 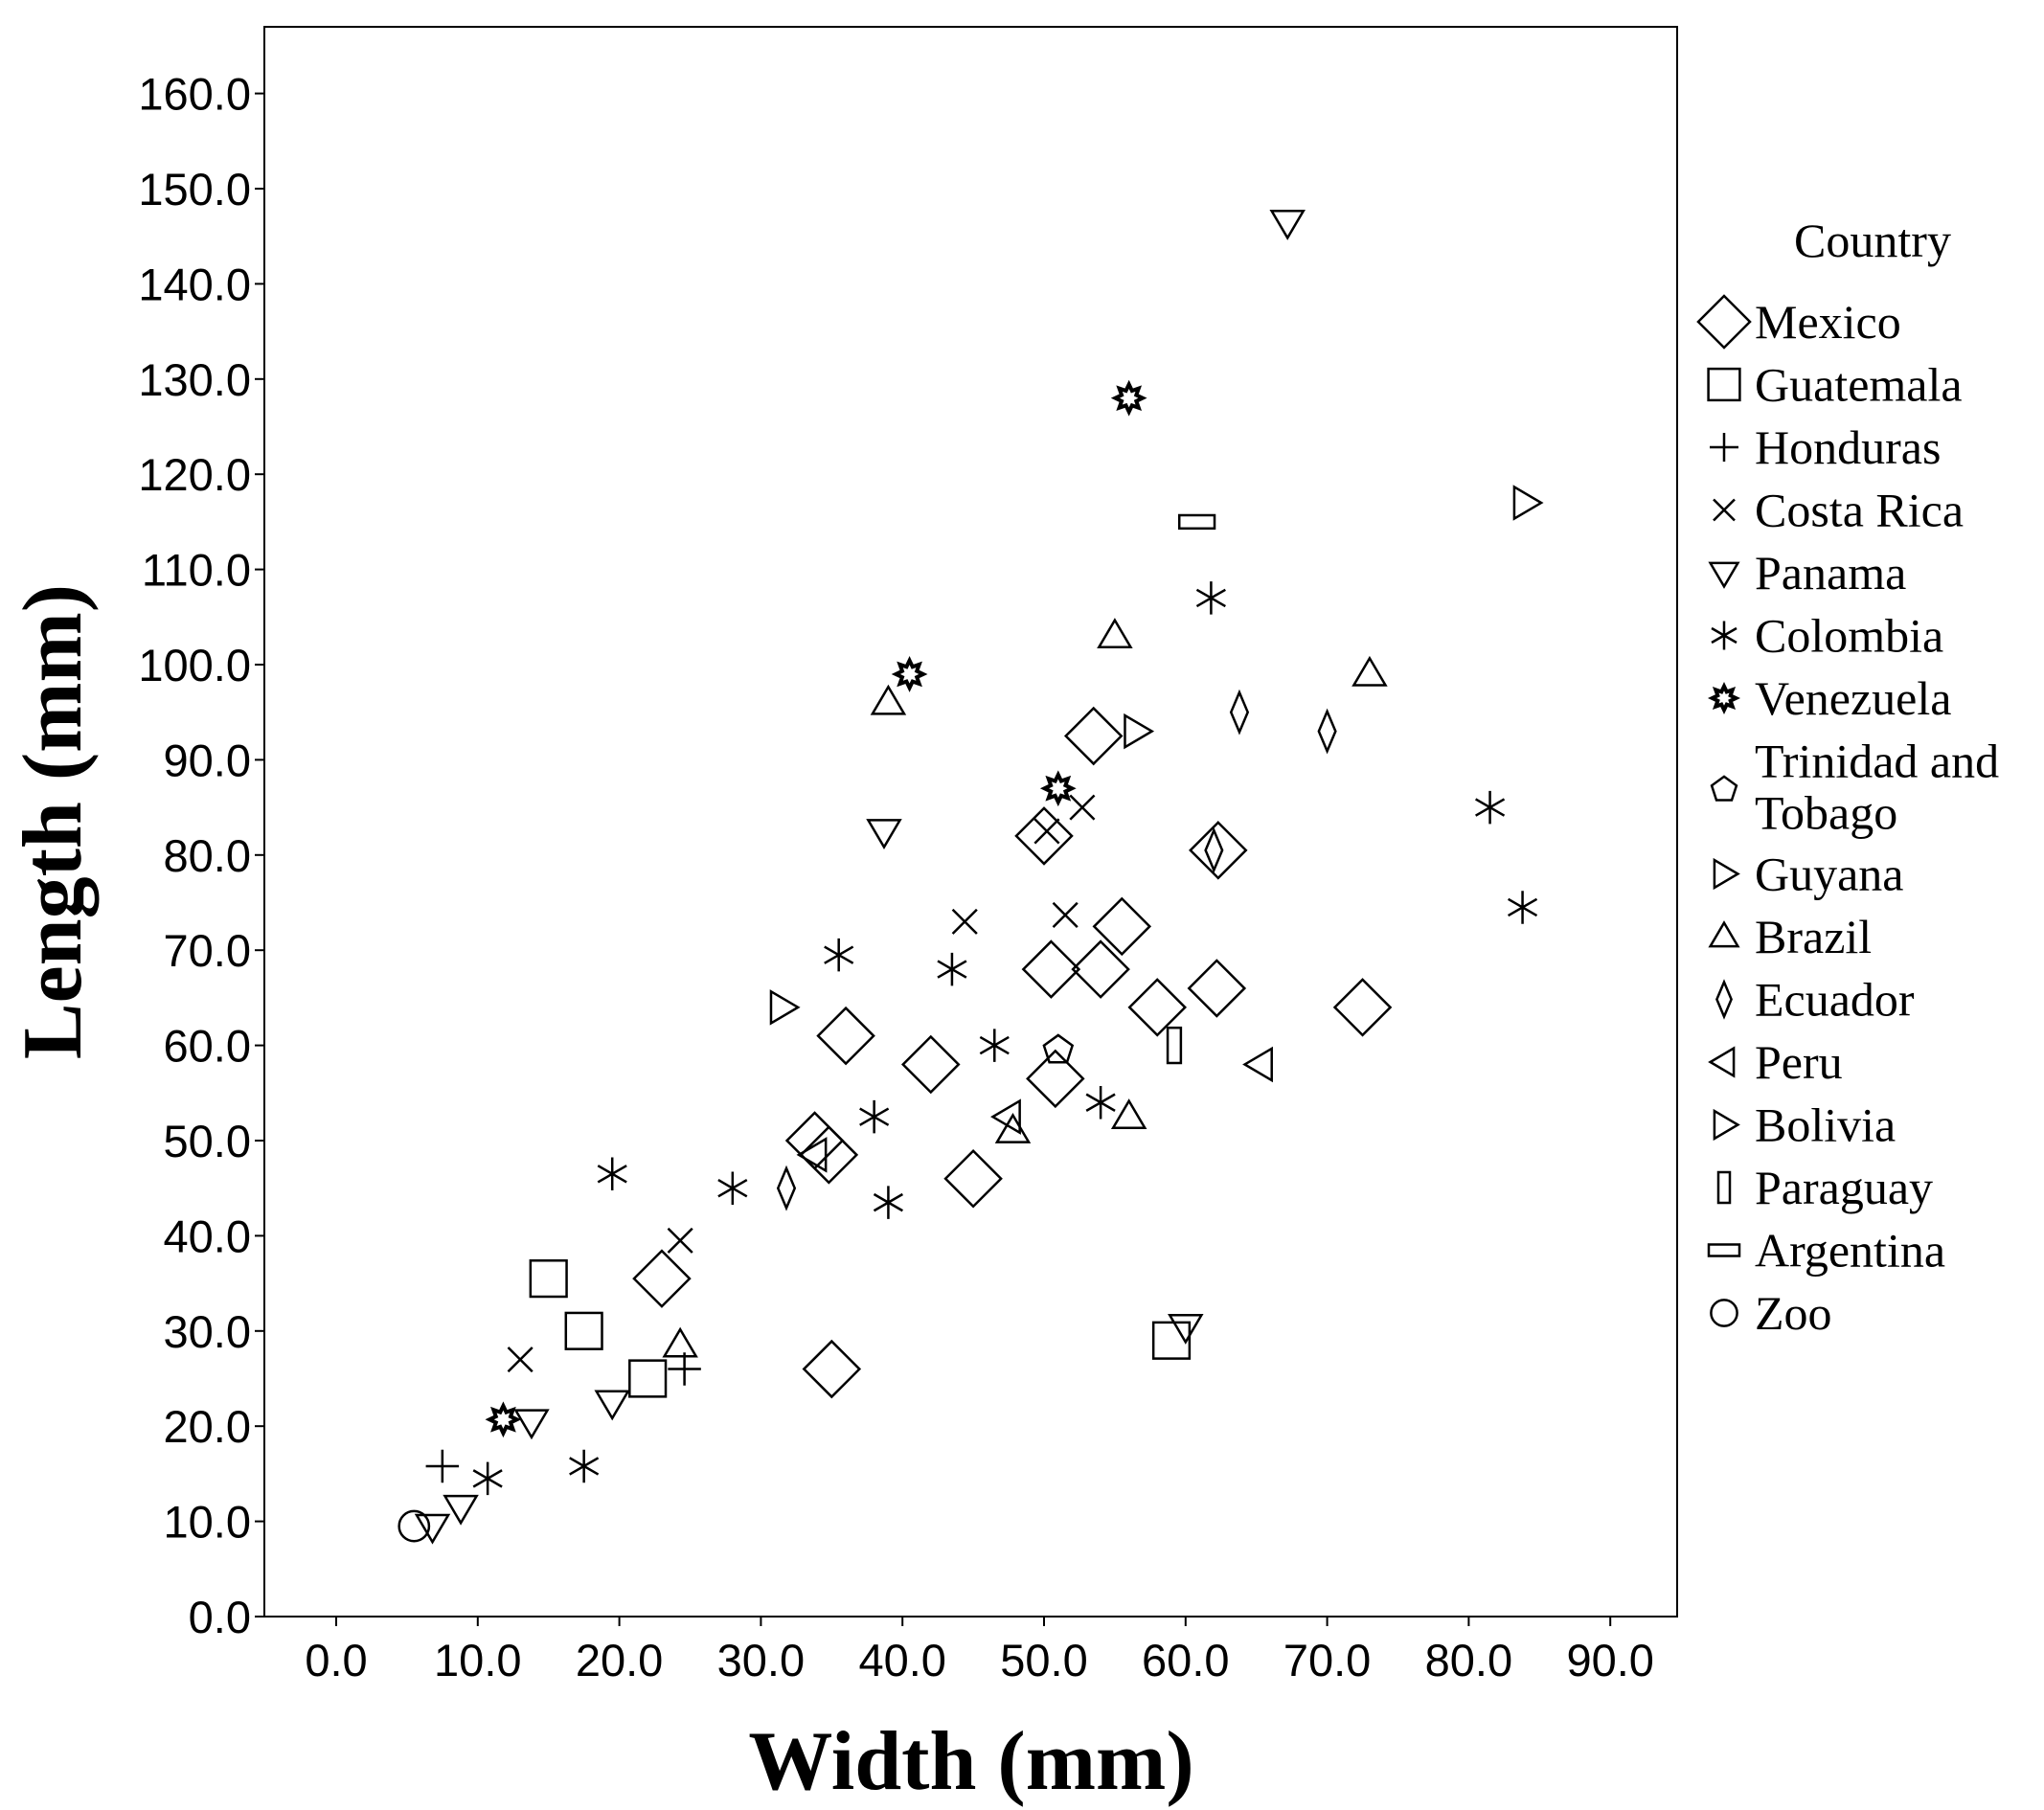 What do you see at coordinates (1826, 813) in the screenshot?
I see `legend-label: Tobago` at bounding box center [1826, 813].